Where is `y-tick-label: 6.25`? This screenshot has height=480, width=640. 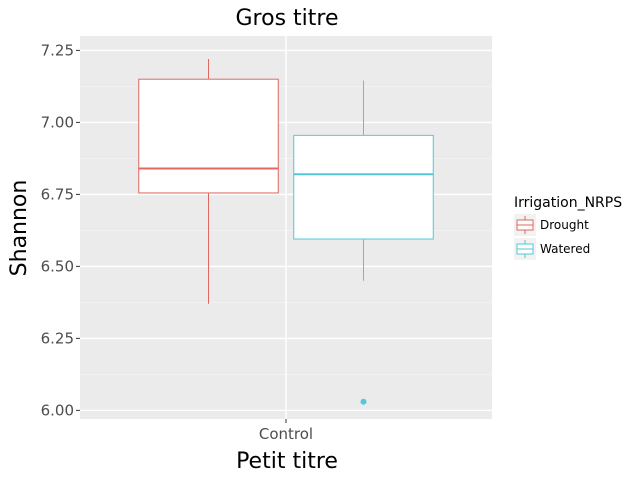
y-tick-label: 6.25 is located at coordinates (57, 338).